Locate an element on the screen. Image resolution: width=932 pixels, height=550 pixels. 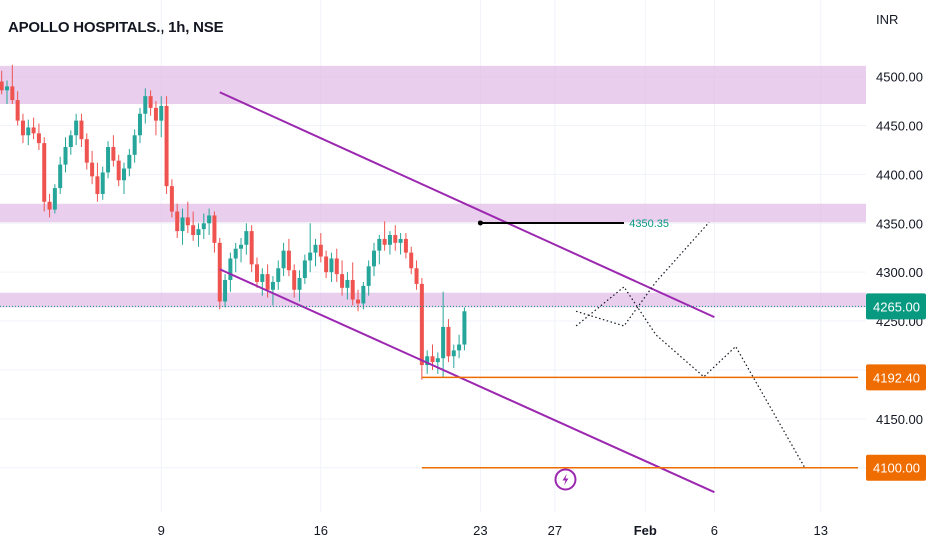
y-tick-label: 4450.00 is located at coordinates (899, 126).